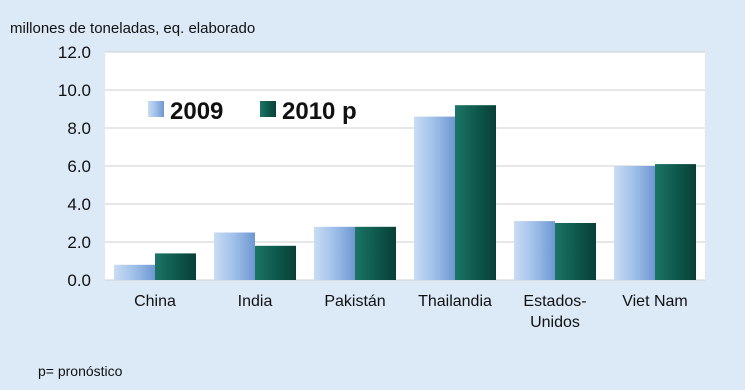  I want to click on x-category-label-line: Estados-, so click(554, 301).